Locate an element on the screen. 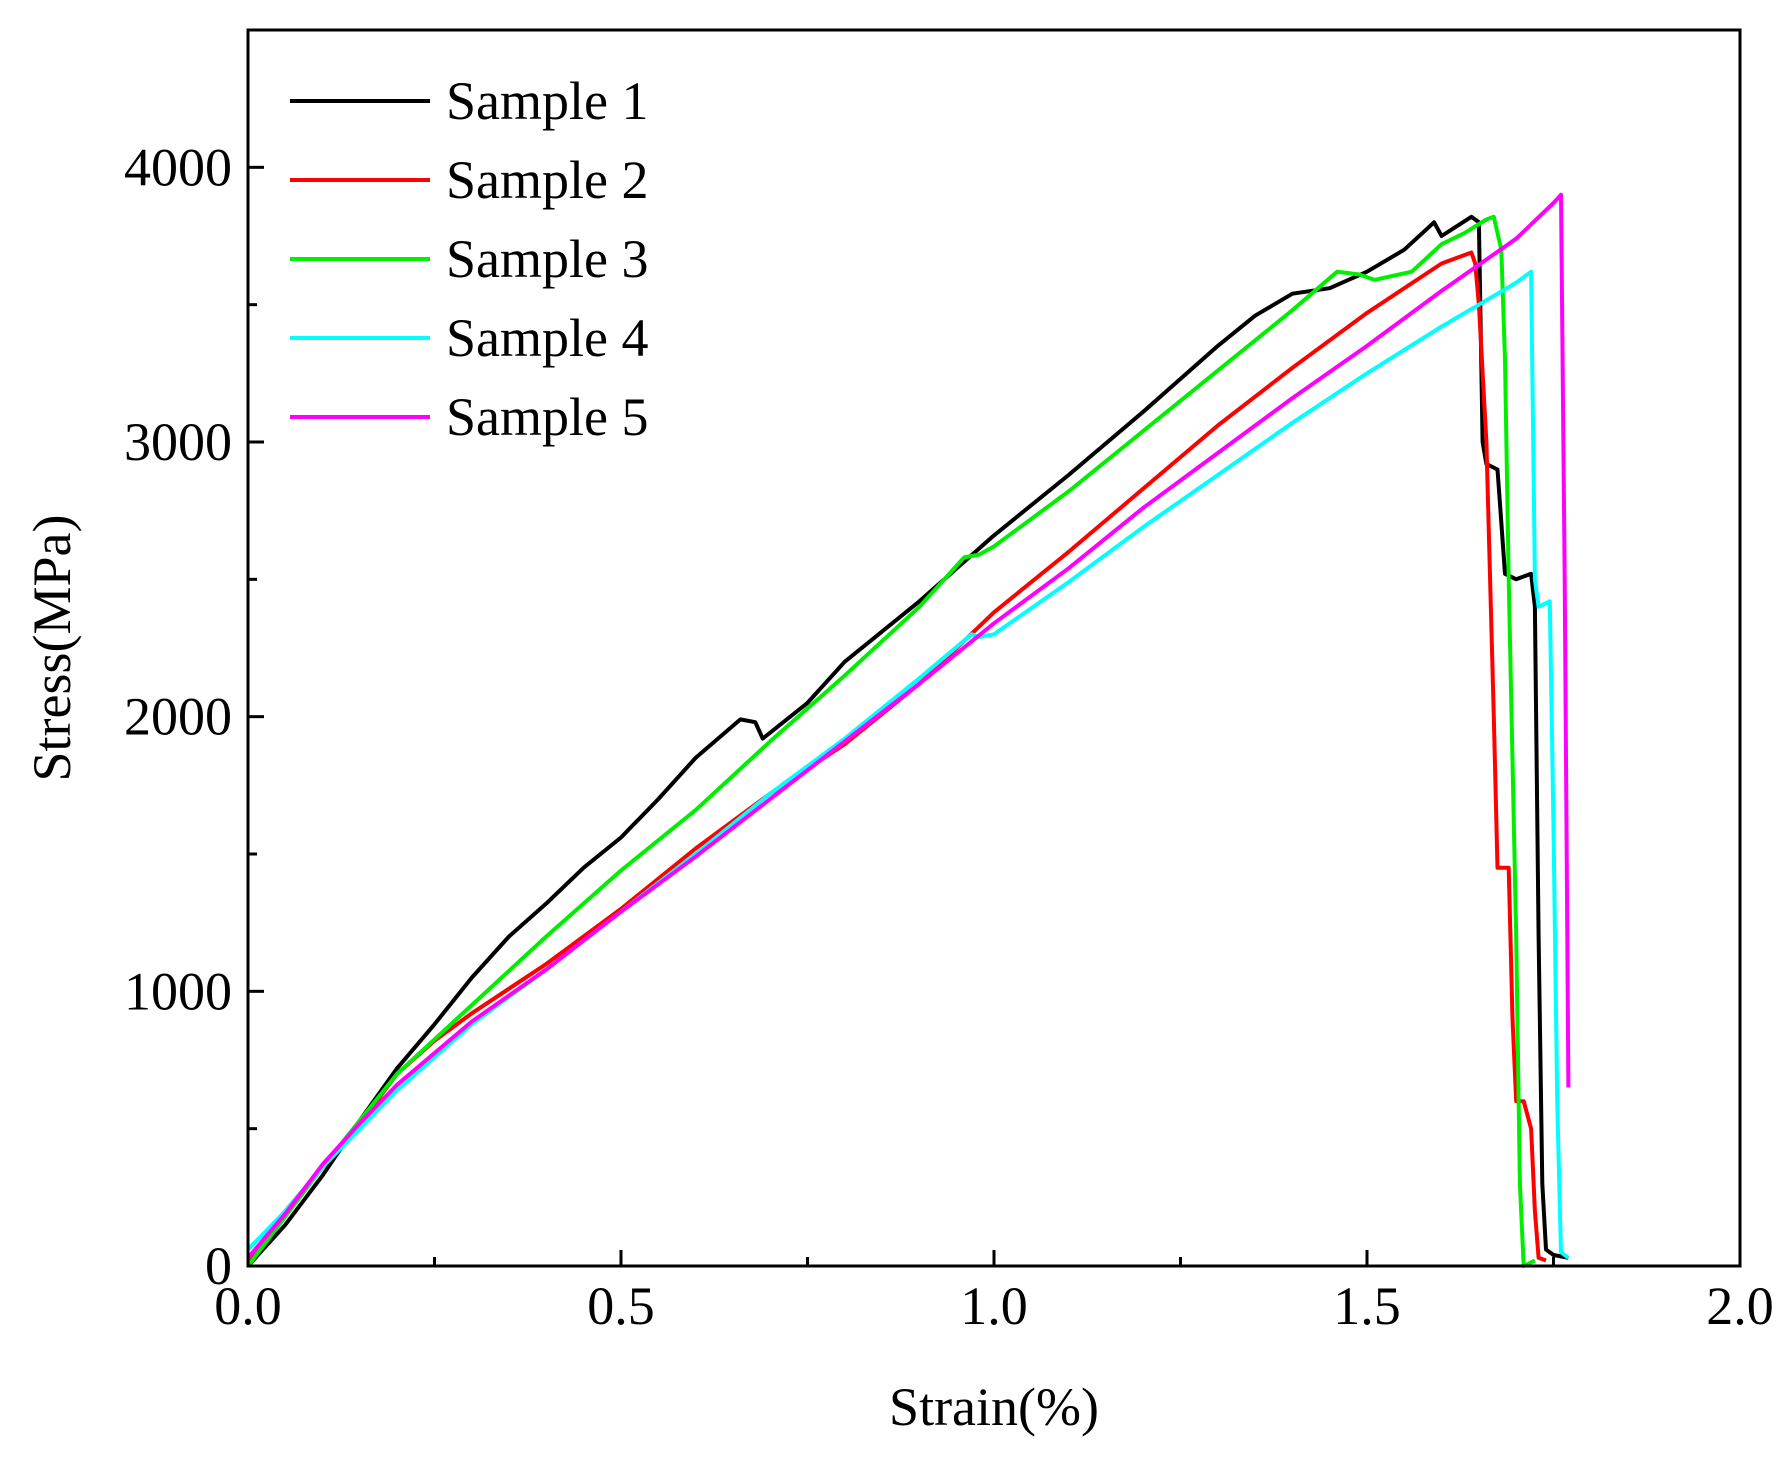 The image size is (1792, 1462). legend-label: Sample 4 is located at coordinates (547, 338).